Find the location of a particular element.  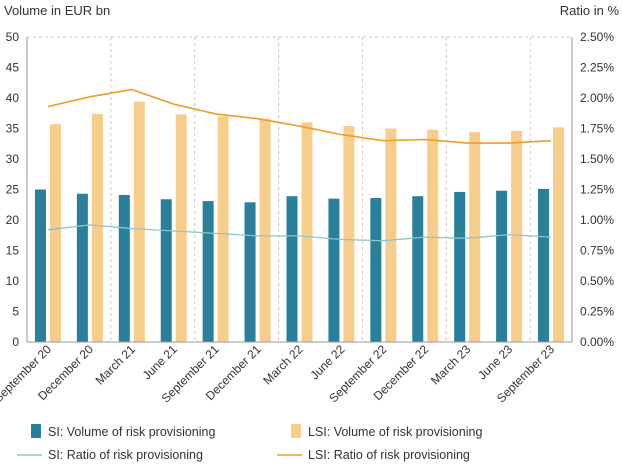

x-tick-label: March 21 is located at coordinates (116, 365).